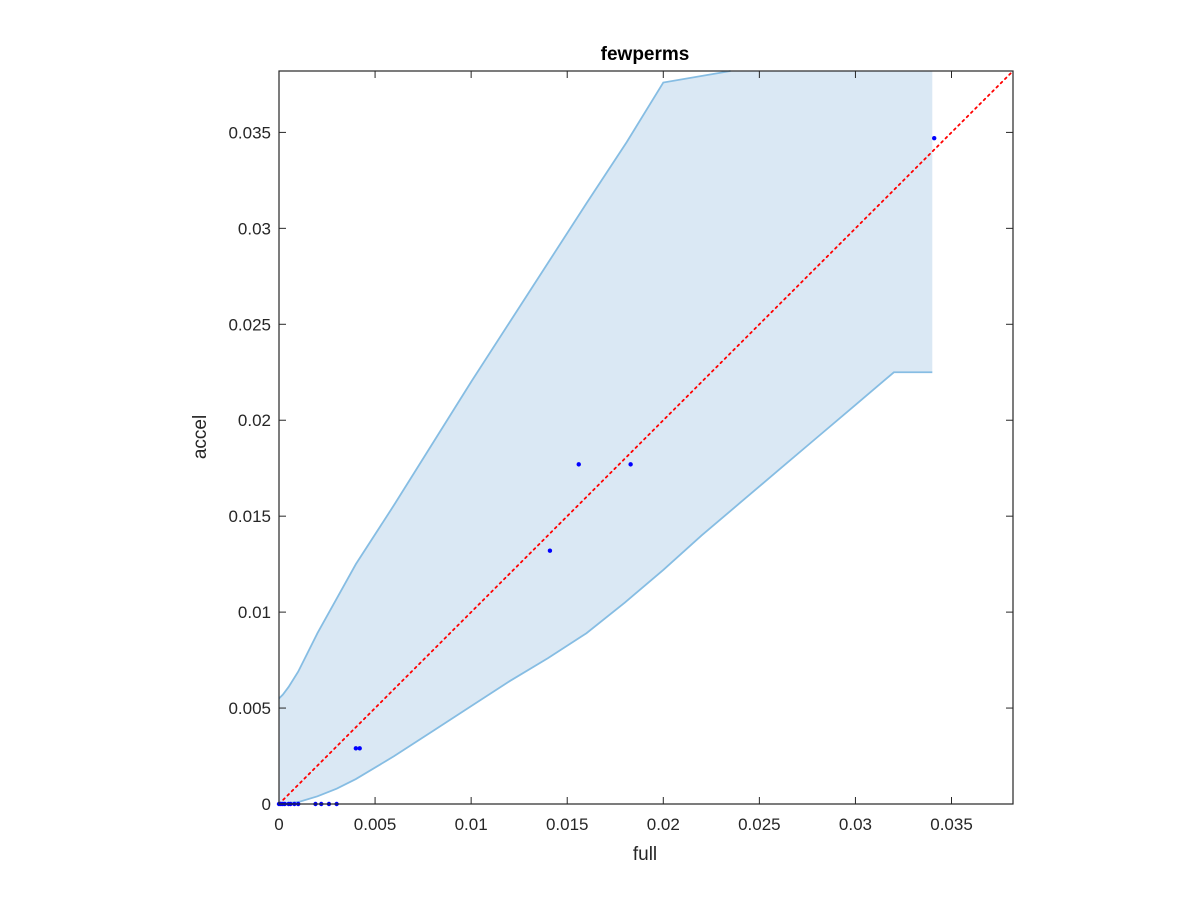 Image resolution: width=1200 pixels, height=900 pixels. Describe the element at coordinates (249, 132) in the screenshot. I see `y-tick-label: 0.035` at that location.